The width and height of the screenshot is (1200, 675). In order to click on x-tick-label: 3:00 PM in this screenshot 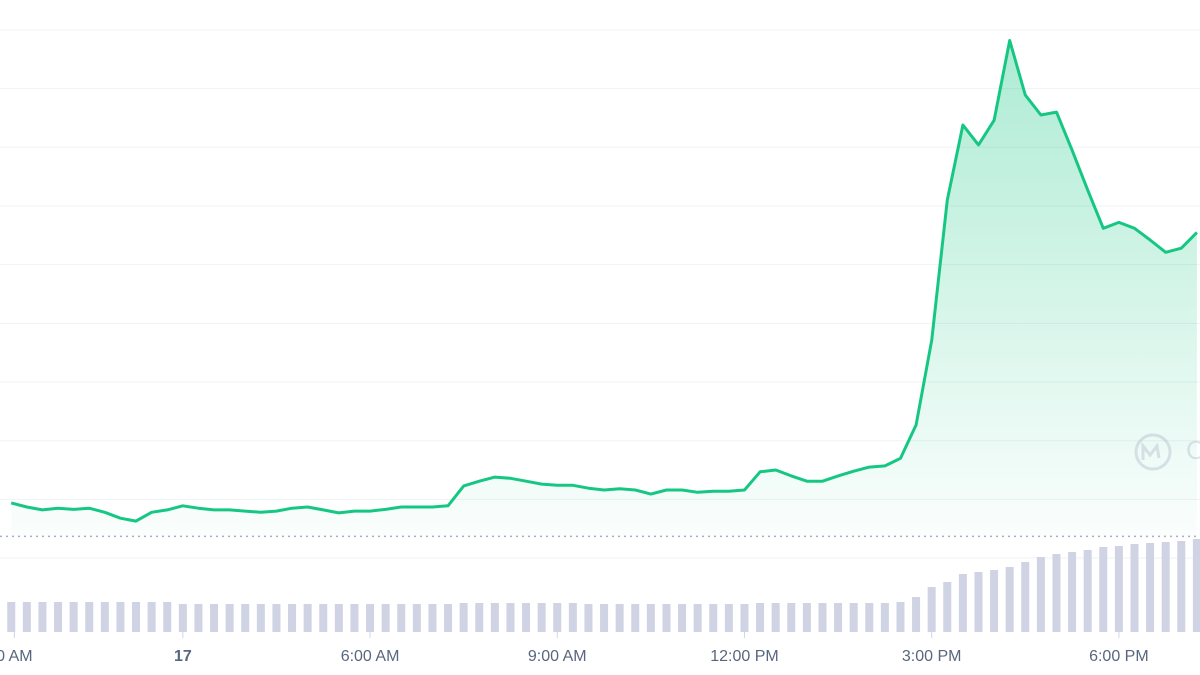, I will do `click(932, 656)`.